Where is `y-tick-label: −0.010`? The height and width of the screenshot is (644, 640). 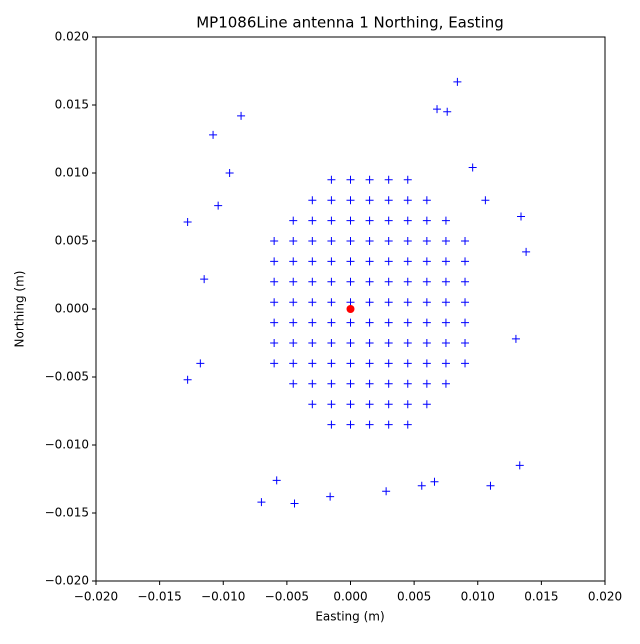
y-tick-label: −0.010 is located at coordinates (67, 445).